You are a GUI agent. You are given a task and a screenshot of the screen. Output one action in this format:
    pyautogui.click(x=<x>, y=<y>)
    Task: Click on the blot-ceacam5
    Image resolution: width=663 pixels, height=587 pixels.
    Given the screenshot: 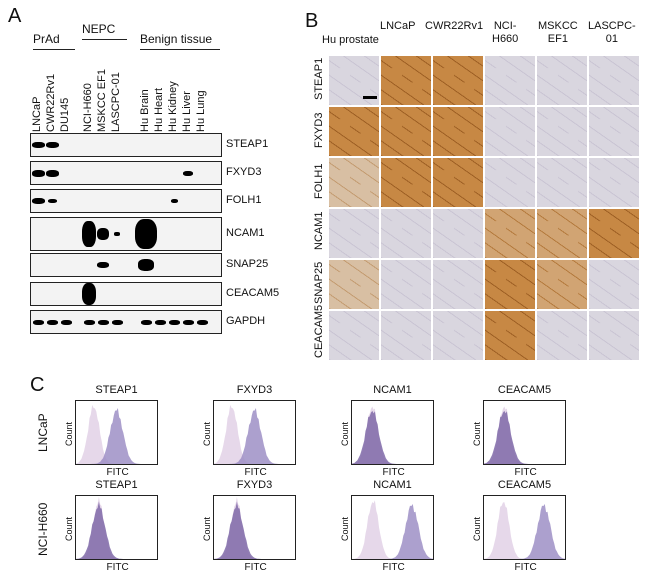 What is the action you would take?
    pyautogui.click(x=126, y=294)
    